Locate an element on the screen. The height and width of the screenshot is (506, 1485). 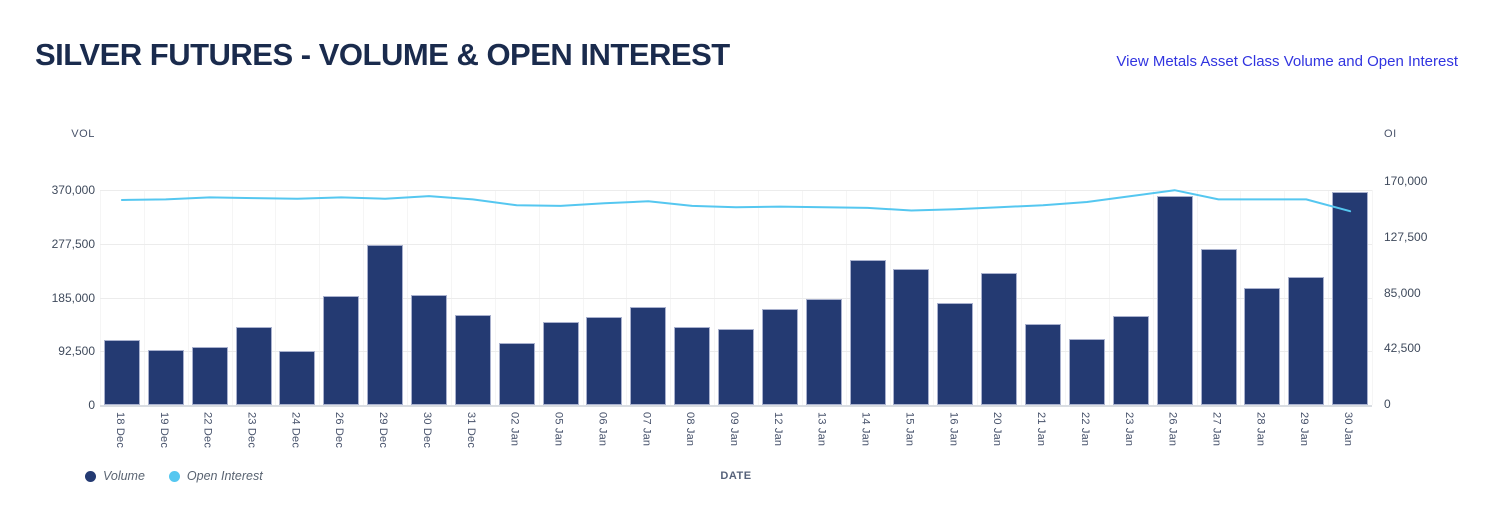
right-axis-tick-label: 0 is located at coordinates (1387, 404).